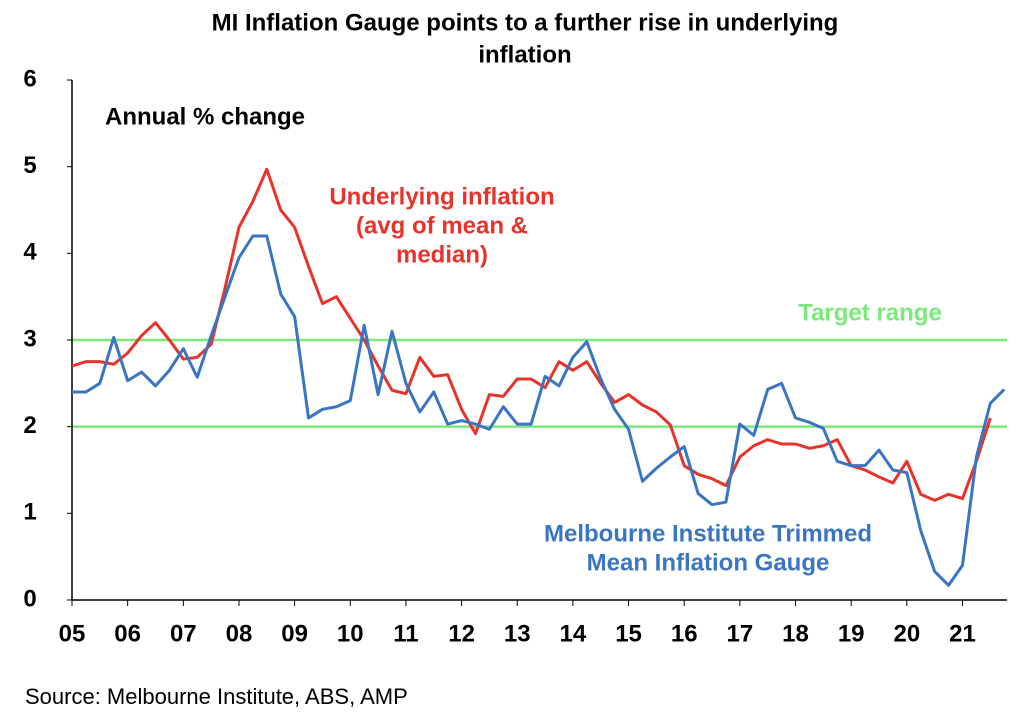 The image size is (1024, 726). What do you see at coordinates (442, 254) in the screenshot?
I see `series-label: median)` at bounding box center [442, 254].